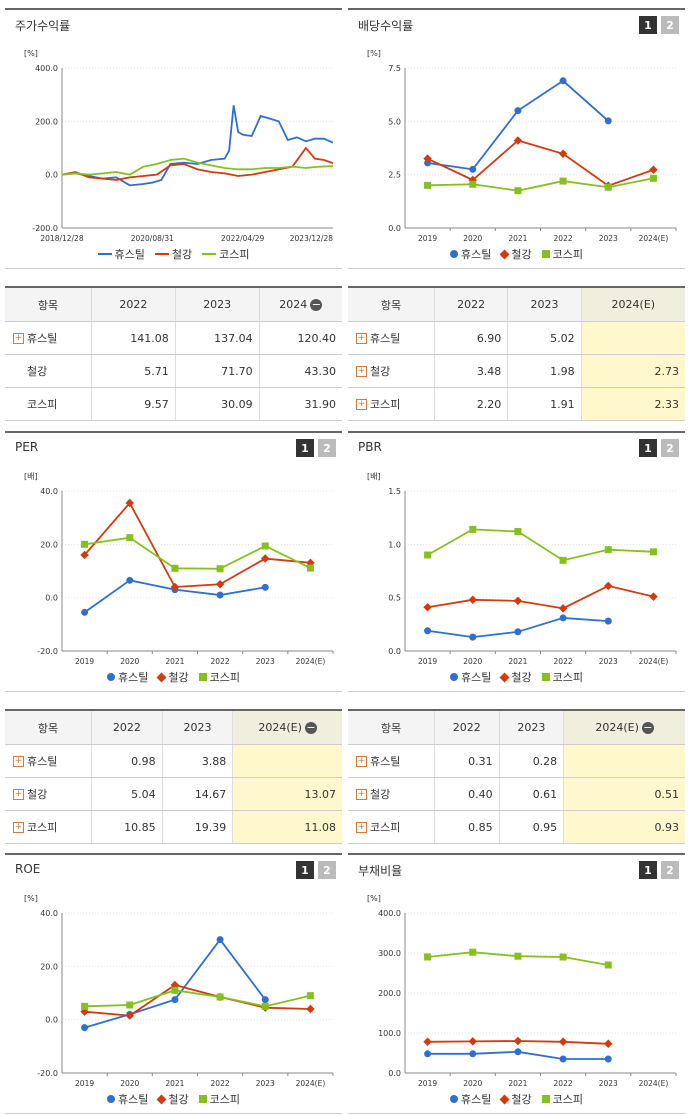  I want to click on pbr-title: PBR, so click(370, 447).